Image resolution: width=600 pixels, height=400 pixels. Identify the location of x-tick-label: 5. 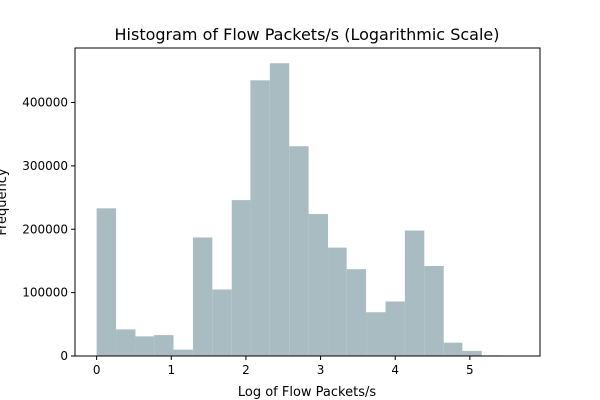
(470, 370).